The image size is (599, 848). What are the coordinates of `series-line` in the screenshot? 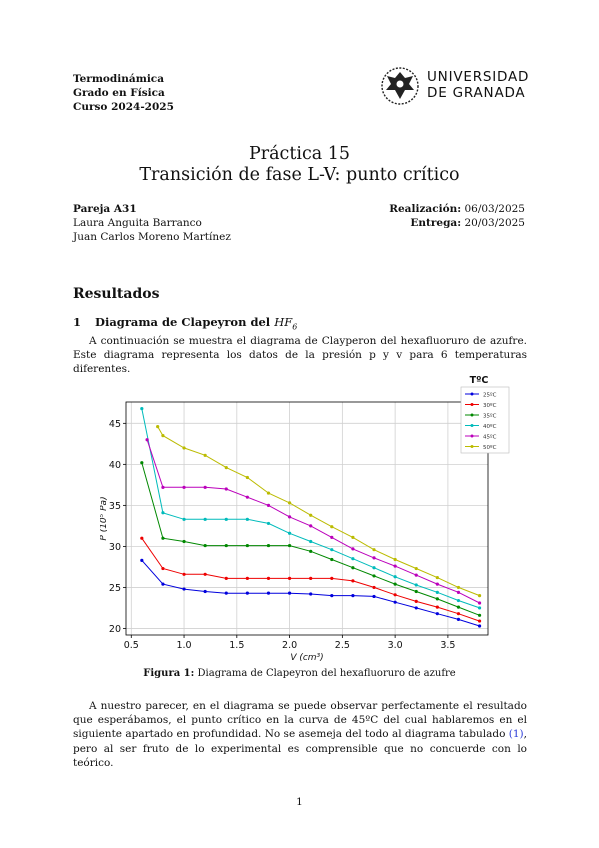 It's located at (318, 511).